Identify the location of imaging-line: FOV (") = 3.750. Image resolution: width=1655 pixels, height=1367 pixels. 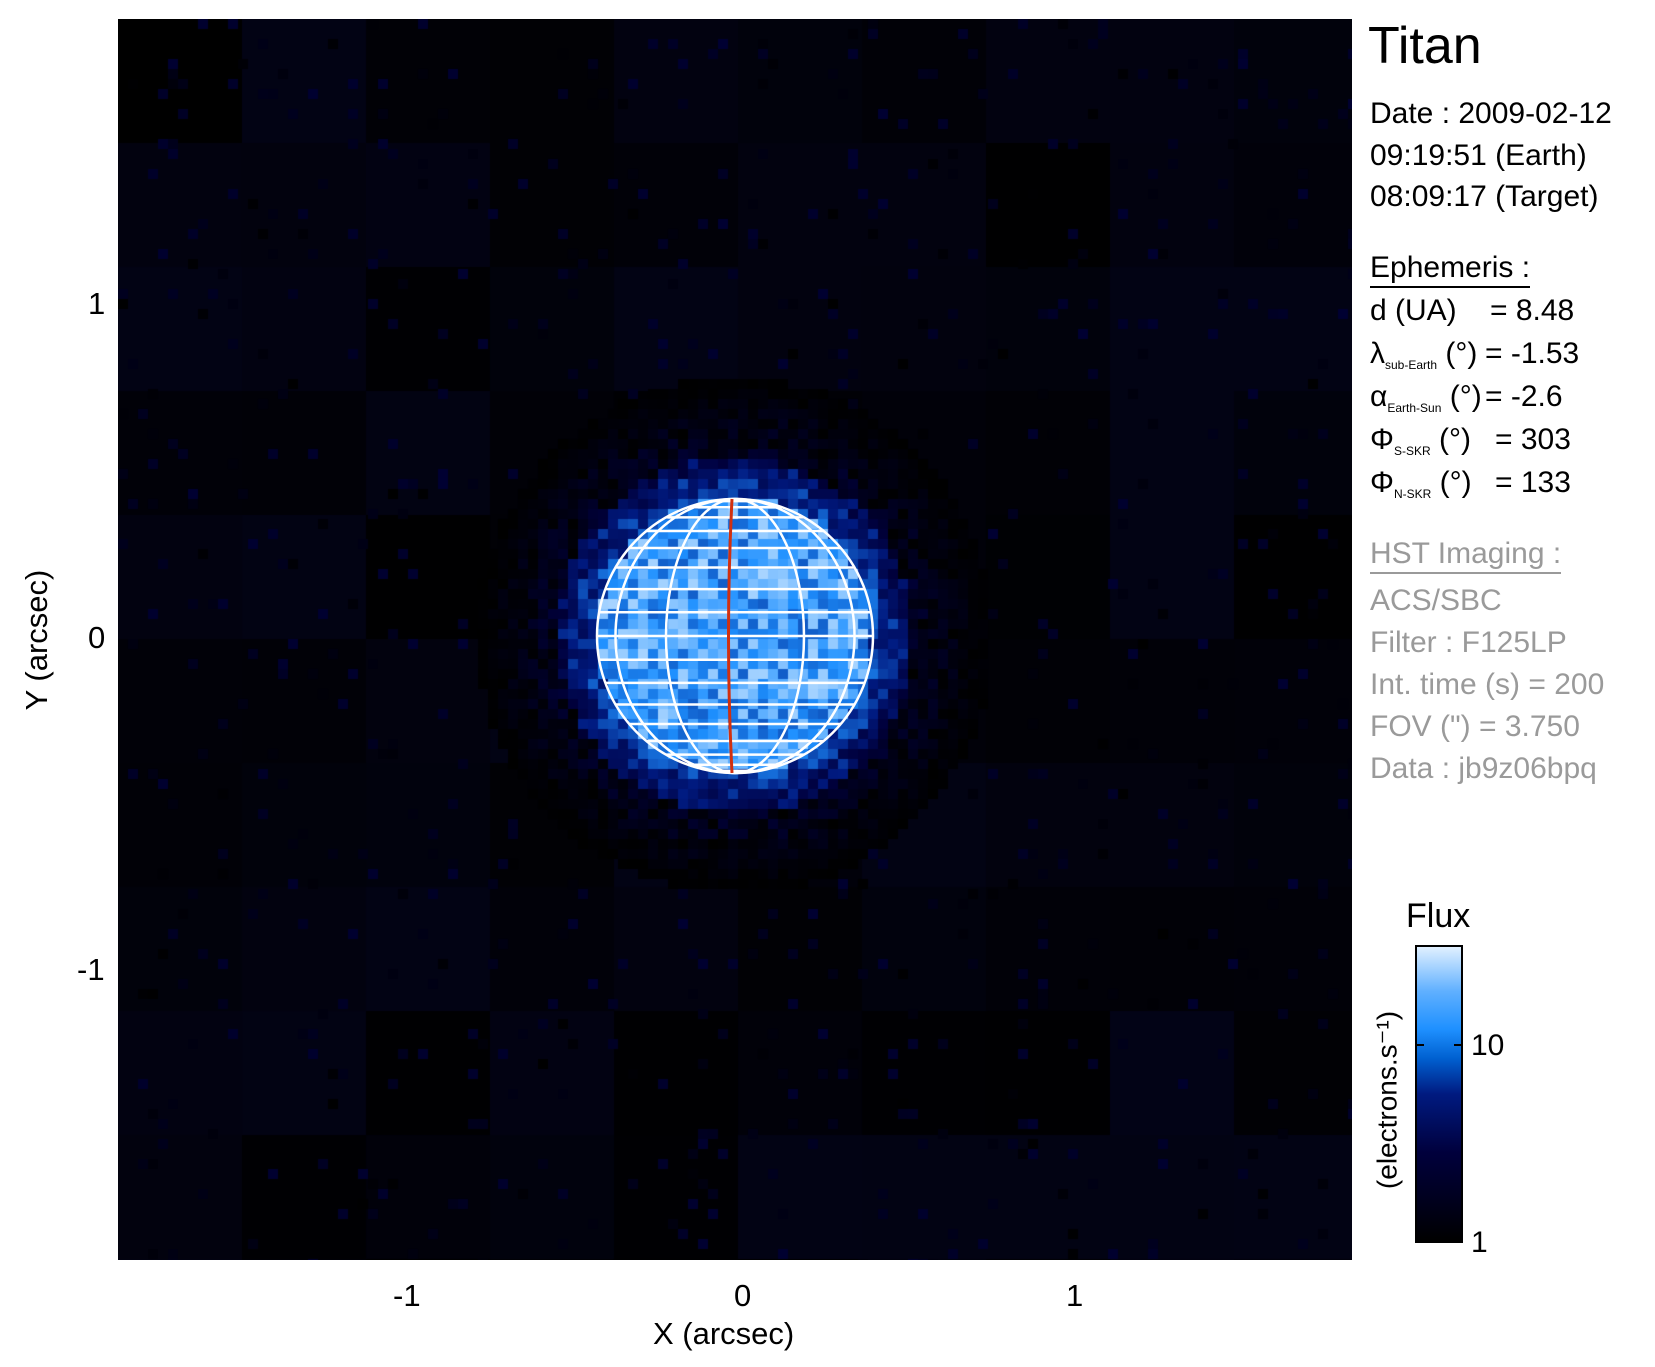
(1475, 726).